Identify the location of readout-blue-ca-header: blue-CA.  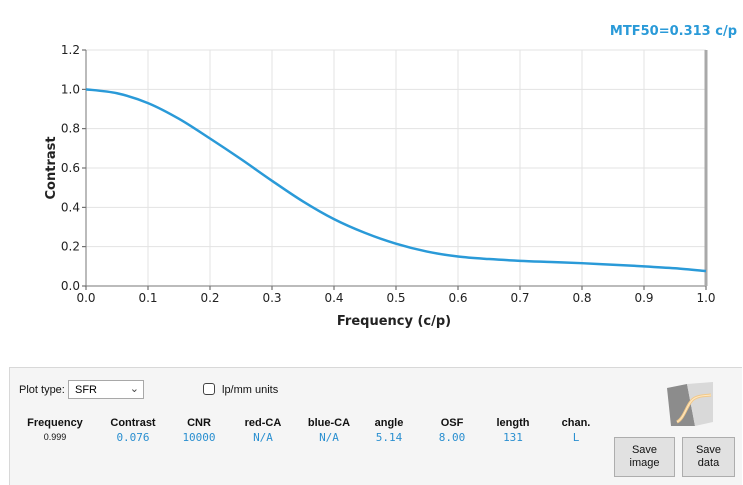
(329, 423).